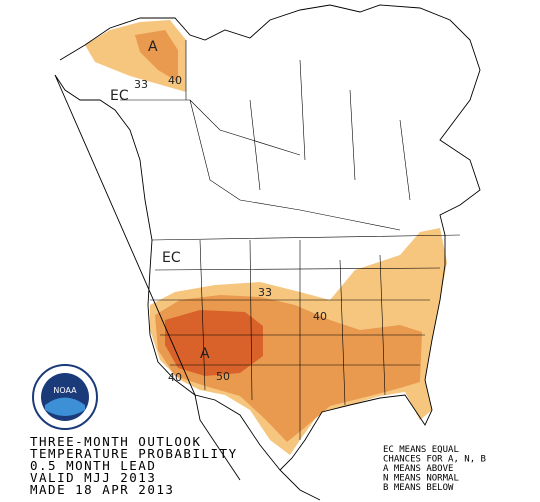  What do you see at coordinates (210, 127) in the screenshot?
I see `boundary` at bounding box center [210, 127].